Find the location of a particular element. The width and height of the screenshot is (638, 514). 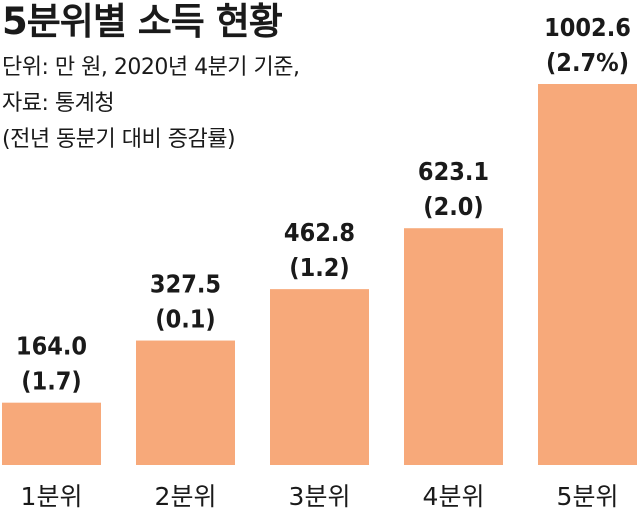

change-label-q3: (1.2) is located at coordinates (319, 267).